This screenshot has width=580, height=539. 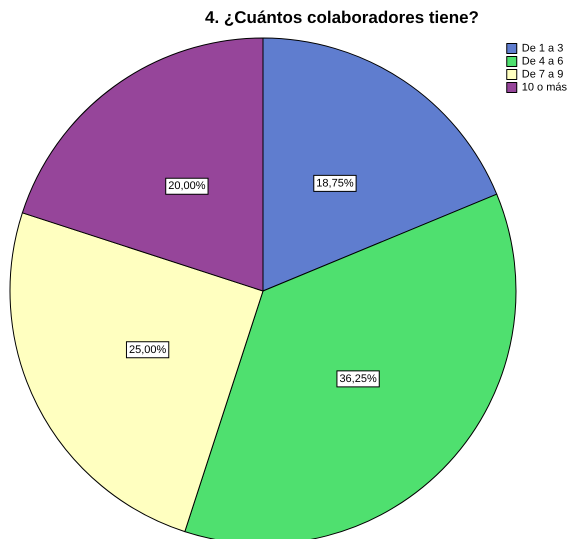 What do you see at coordinates (545, 88) in the screenshot?
I see `legend-label: 10 o más` at bounding box center [545, 88].